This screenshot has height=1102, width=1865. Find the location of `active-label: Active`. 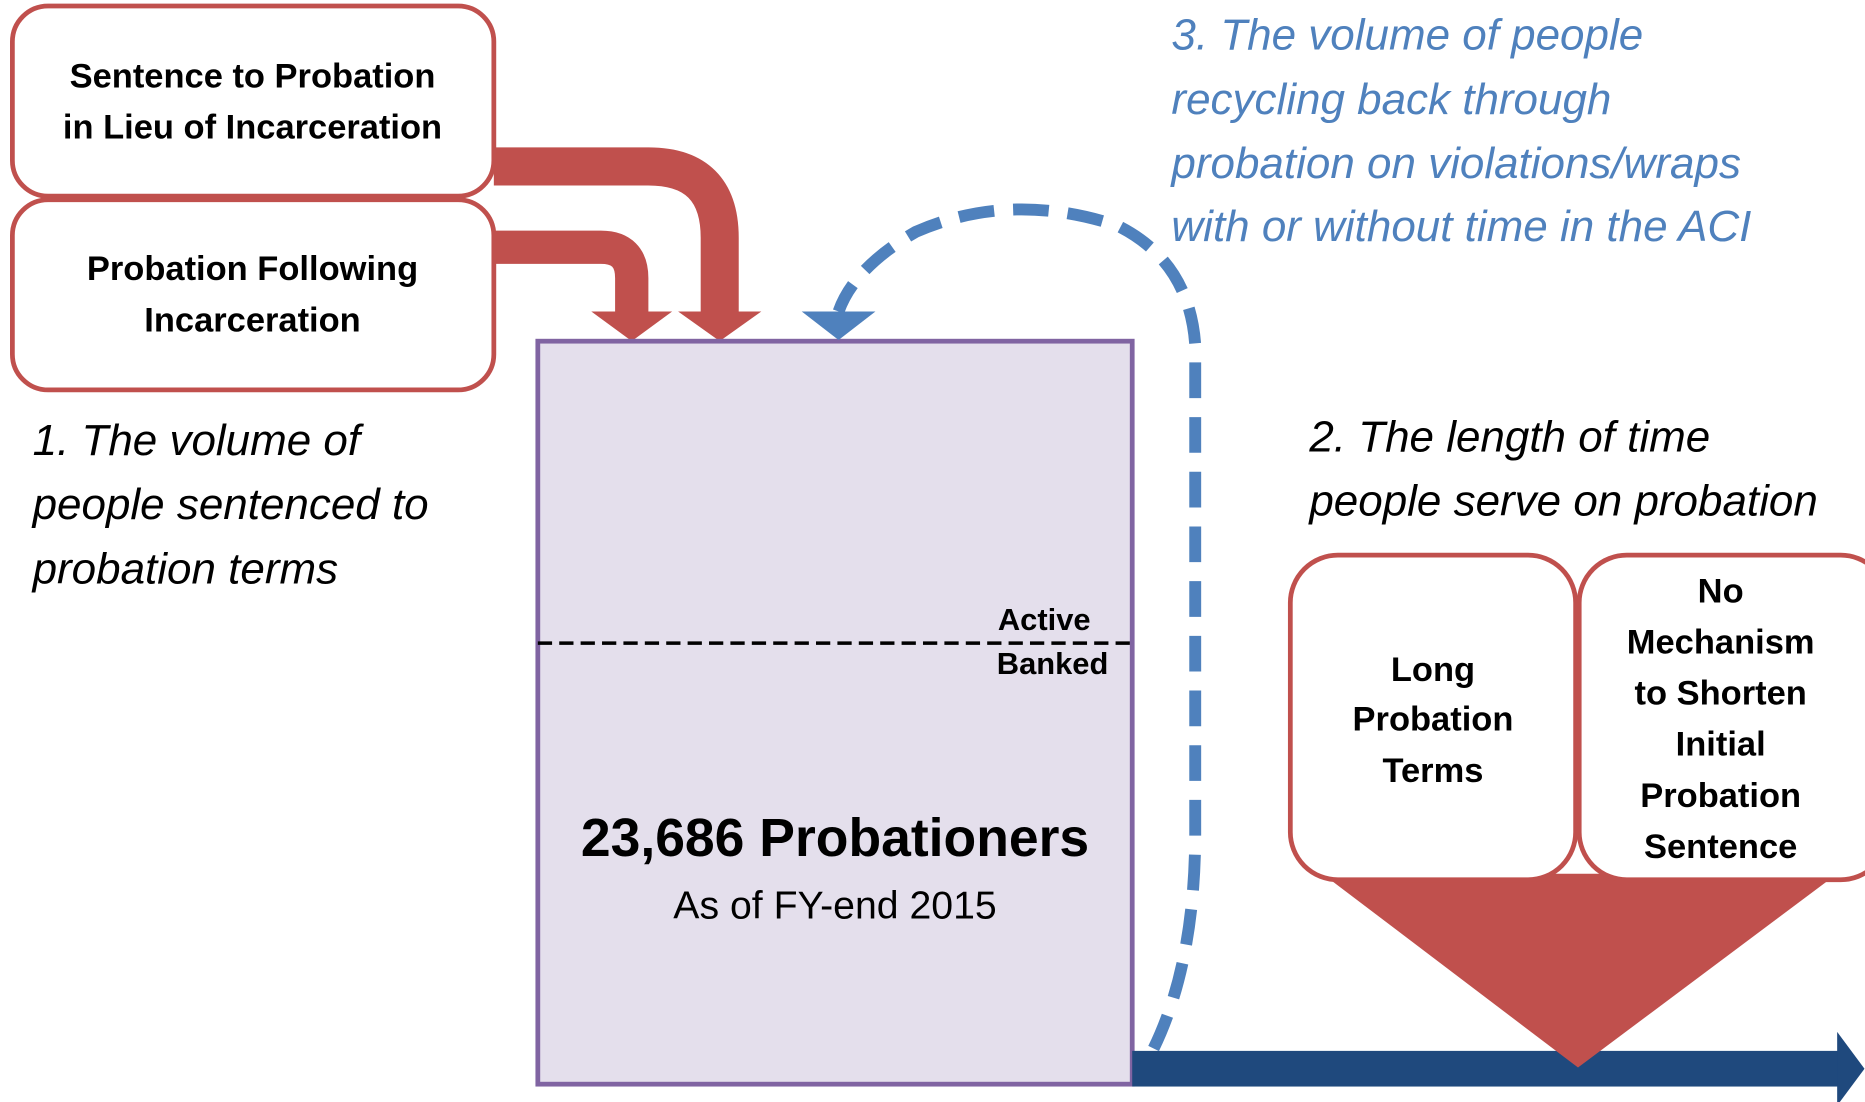

active-label: Active is located at coordinates (1044, 619).